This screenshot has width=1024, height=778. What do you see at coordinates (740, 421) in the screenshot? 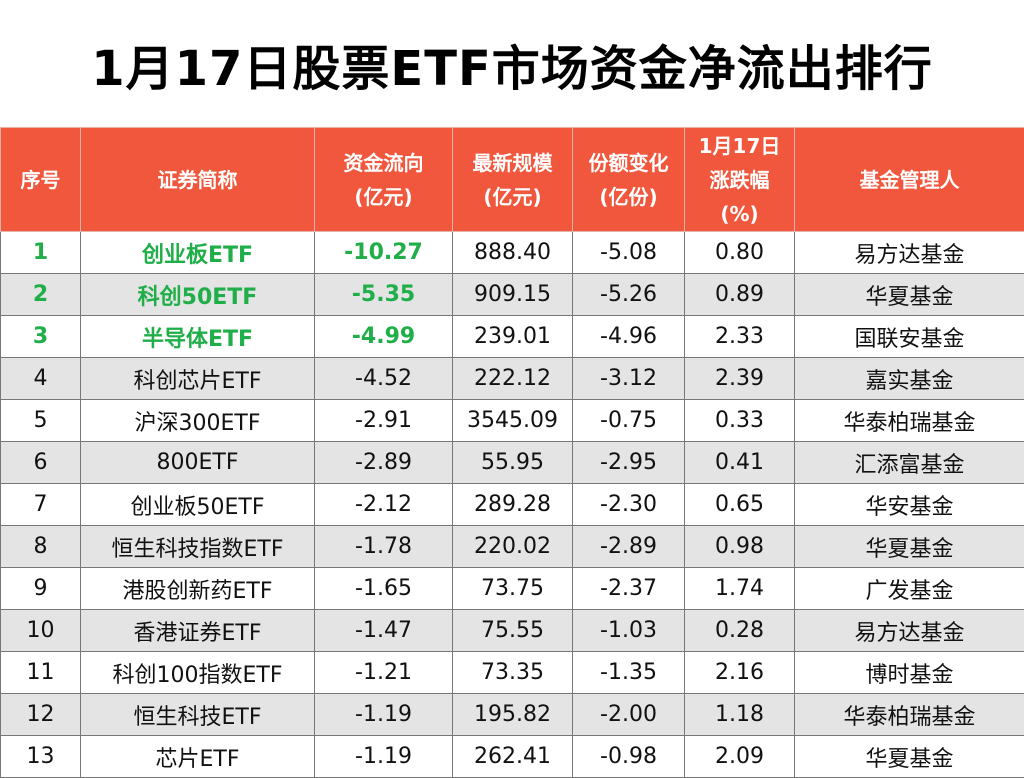
I see `cell-change-pct: 0.33` at bounding box center [740, 421].